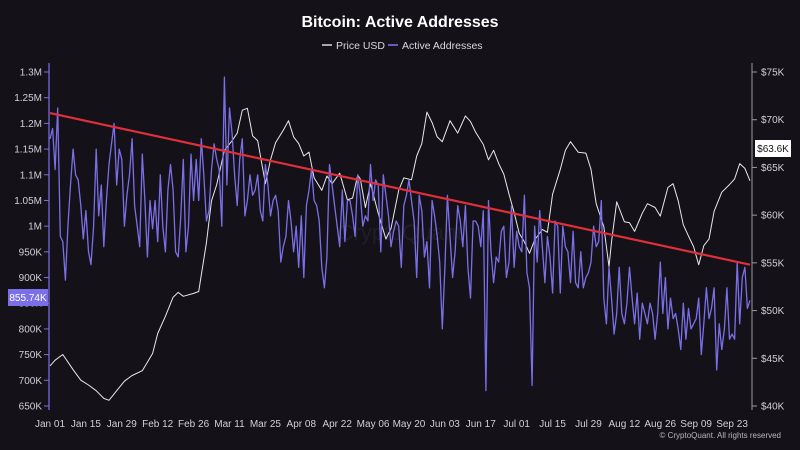 Image resolution: width=800 pixels, height=450 pixels. What do you see at coordinates (28, 150) in the screenshot?
I see `left-tick-label: 1.15M` at bounding box center [28, 150].